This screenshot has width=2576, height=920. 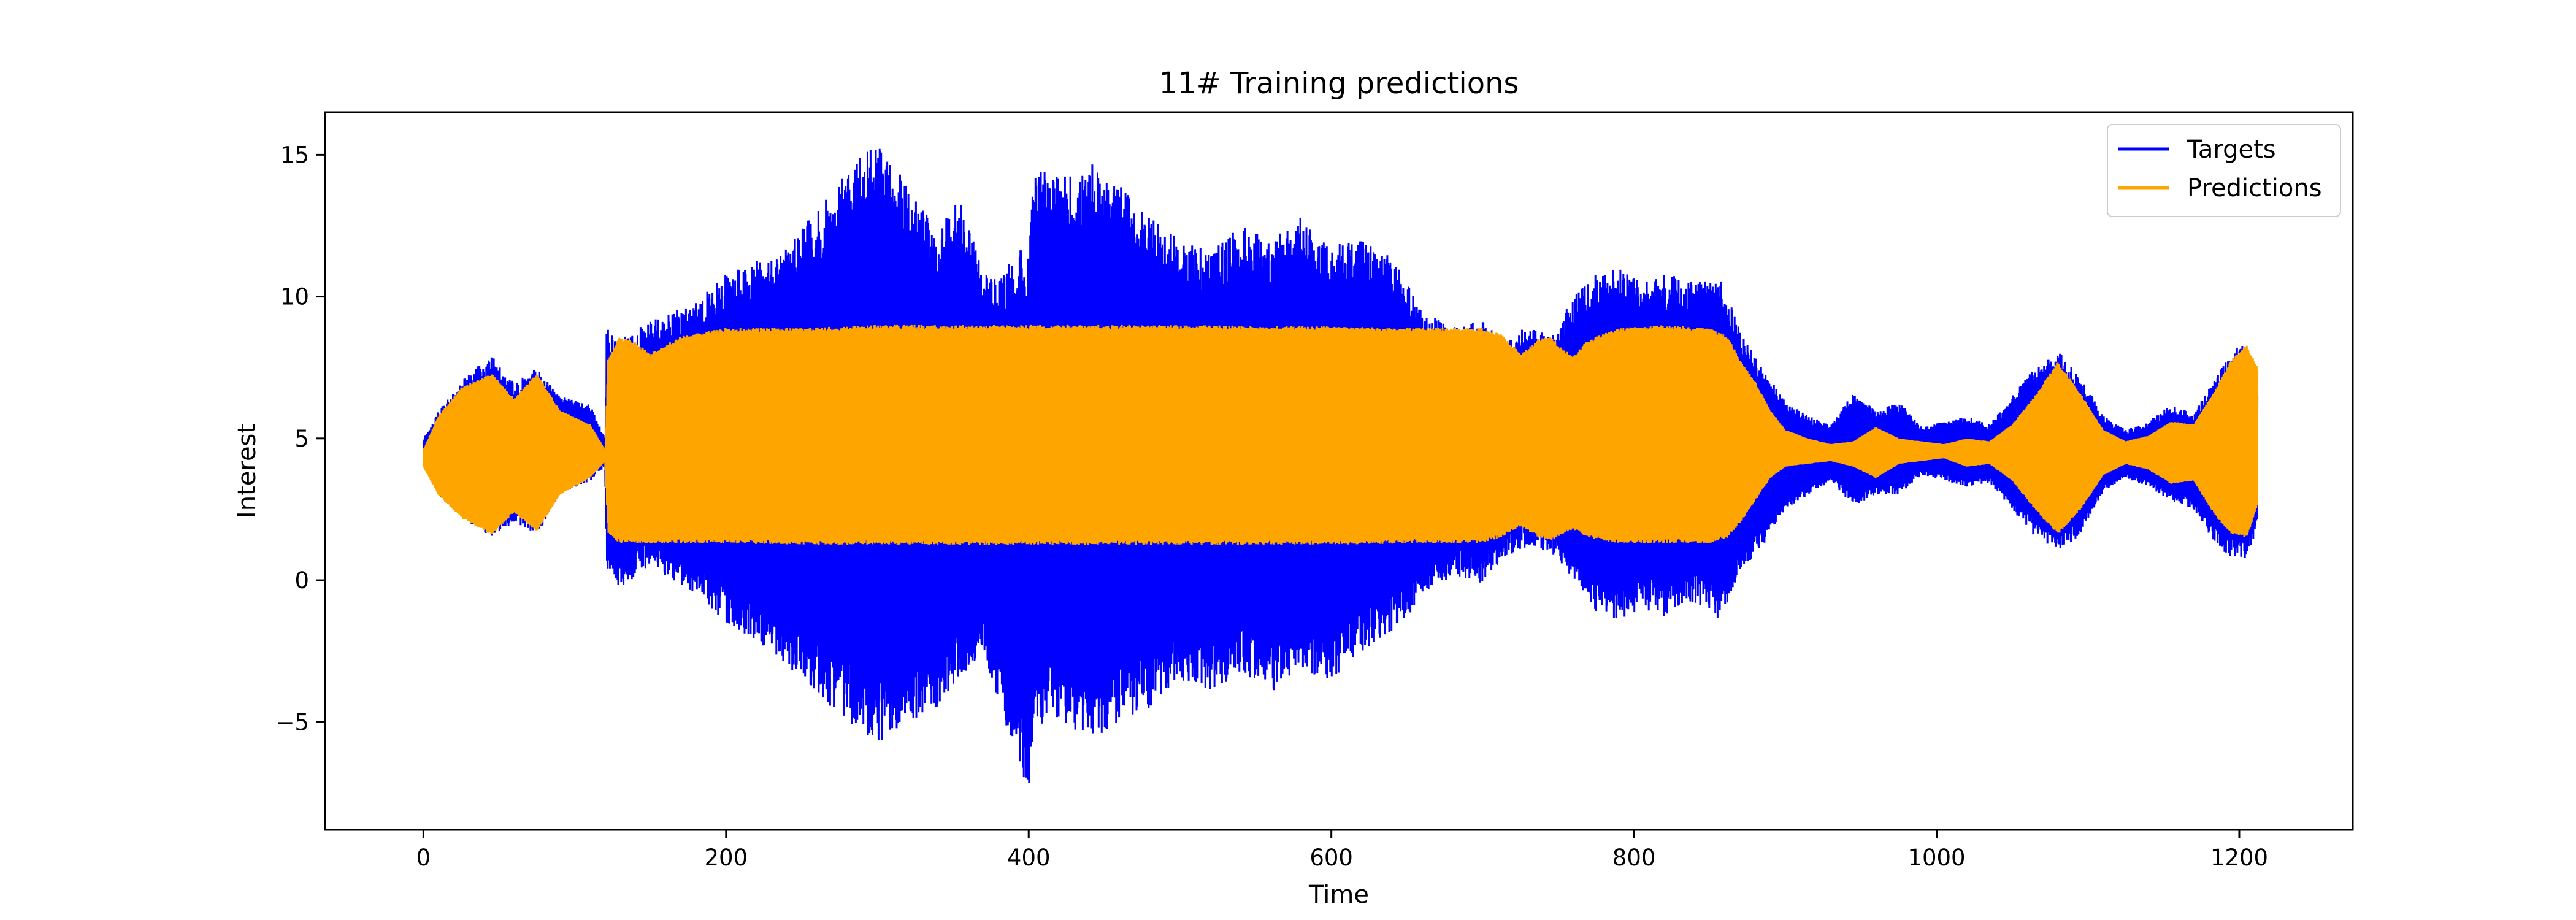 I want to click on x-tick-label: 1200, so click(x=2239, y=858).